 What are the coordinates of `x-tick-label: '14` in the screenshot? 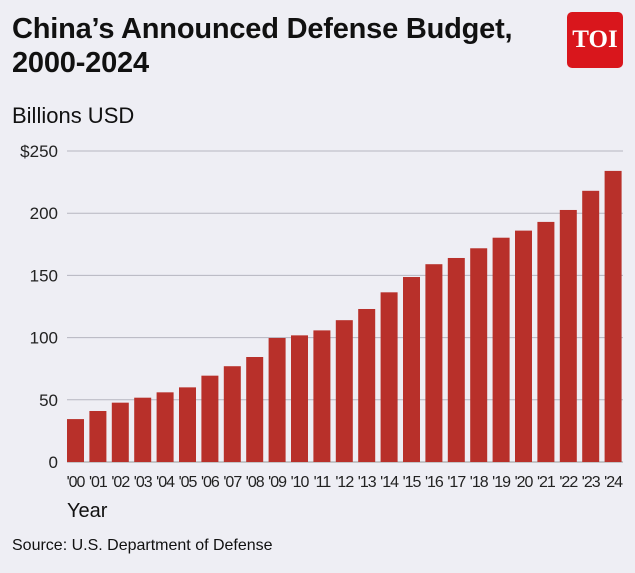 It's located at (389, 482).